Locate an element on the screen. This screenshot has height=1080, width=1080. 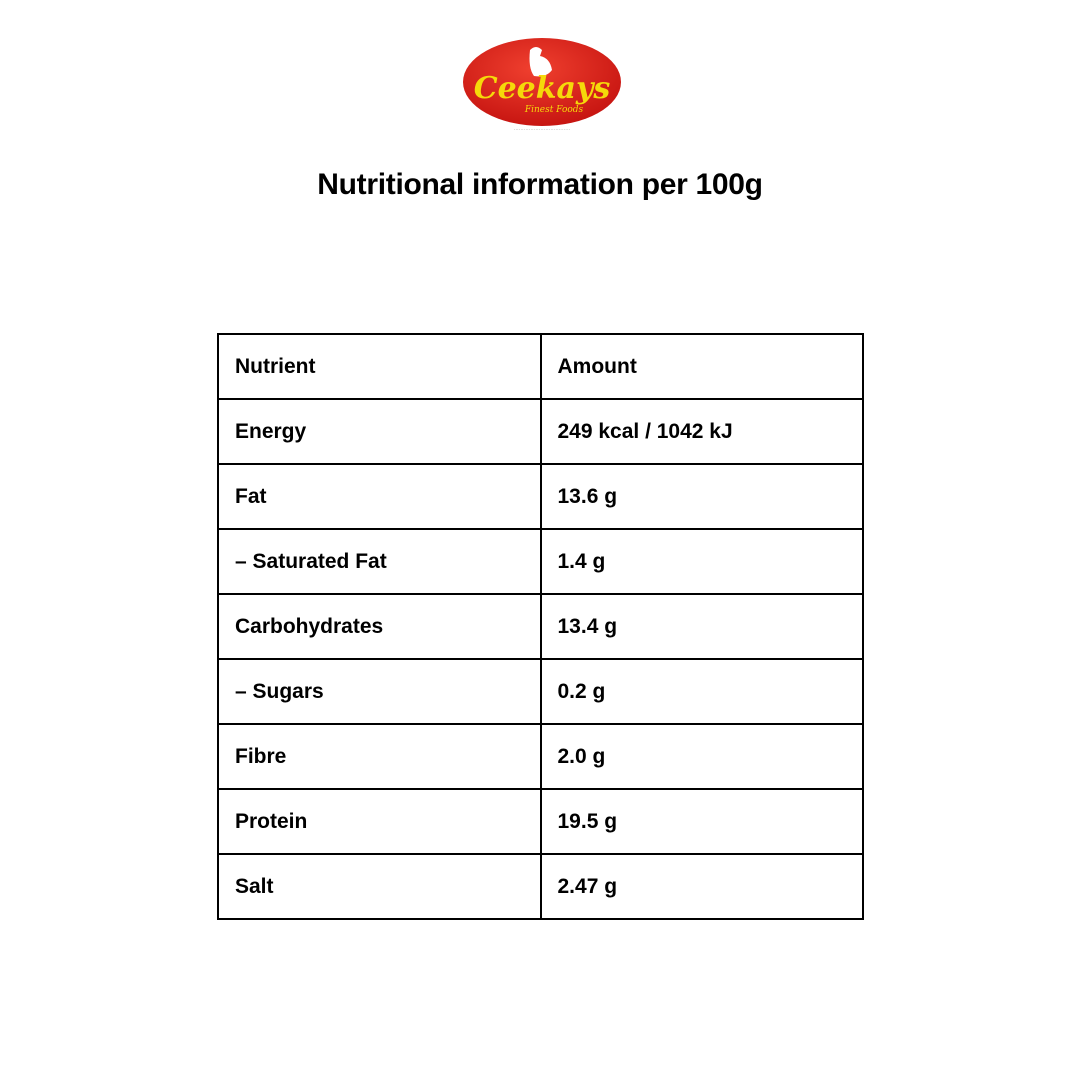
amount-cell: 0.2 g is located at coordinates (701, 691).